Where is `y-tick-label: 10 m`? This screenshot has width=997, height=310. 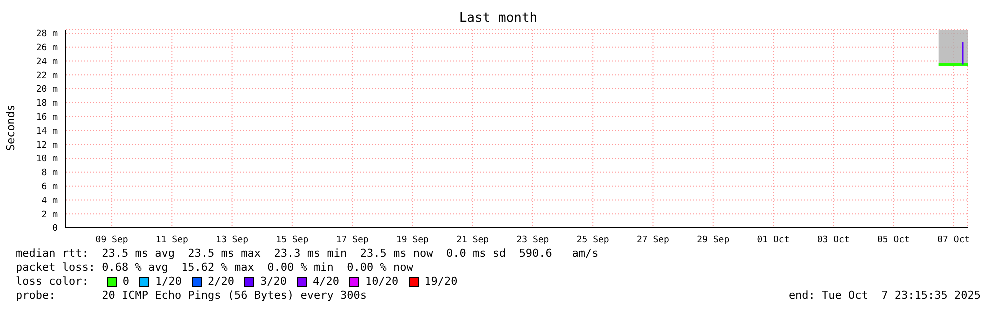 y-tick-label: 10 m is located at coordinates (47, 159).